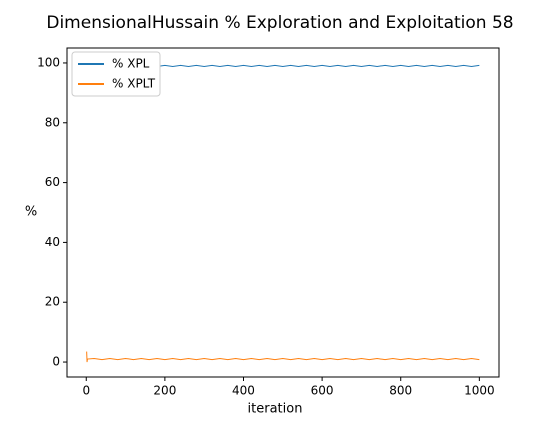 This screenshot has width=550, height=425. Describe the element at coordinates (52, 302) in the screenshot. I see `y-tick-label: 20` at that location.